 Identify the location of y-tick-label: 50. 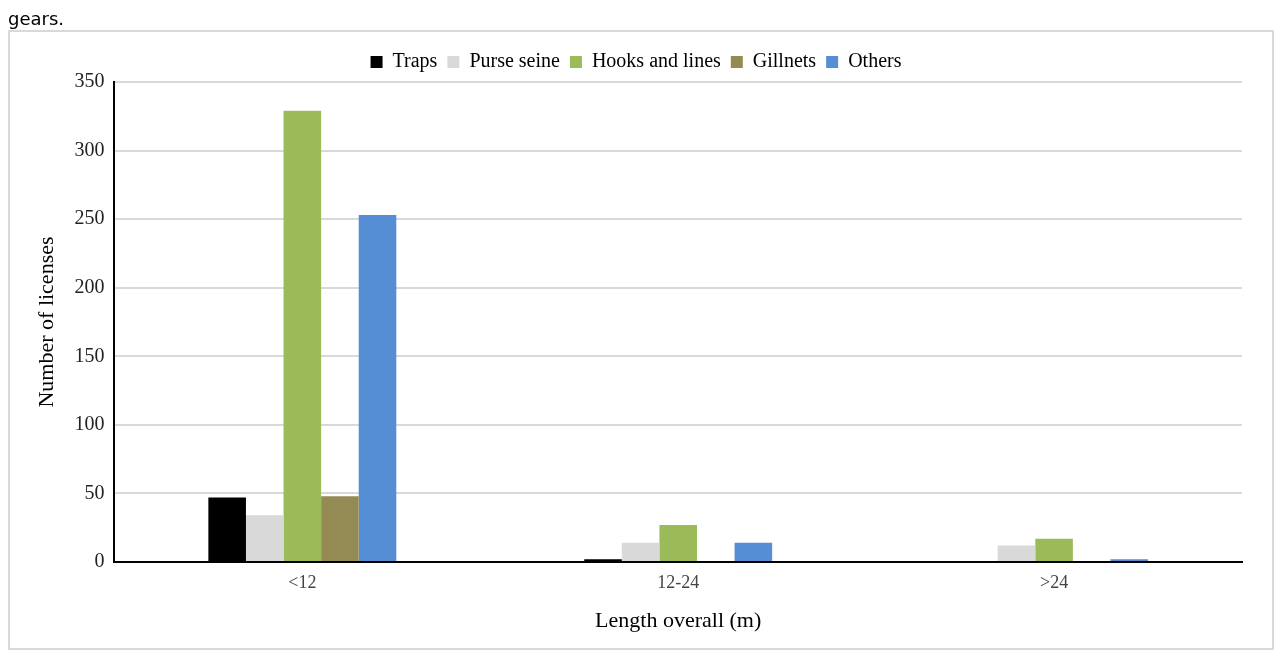
(94, 491).